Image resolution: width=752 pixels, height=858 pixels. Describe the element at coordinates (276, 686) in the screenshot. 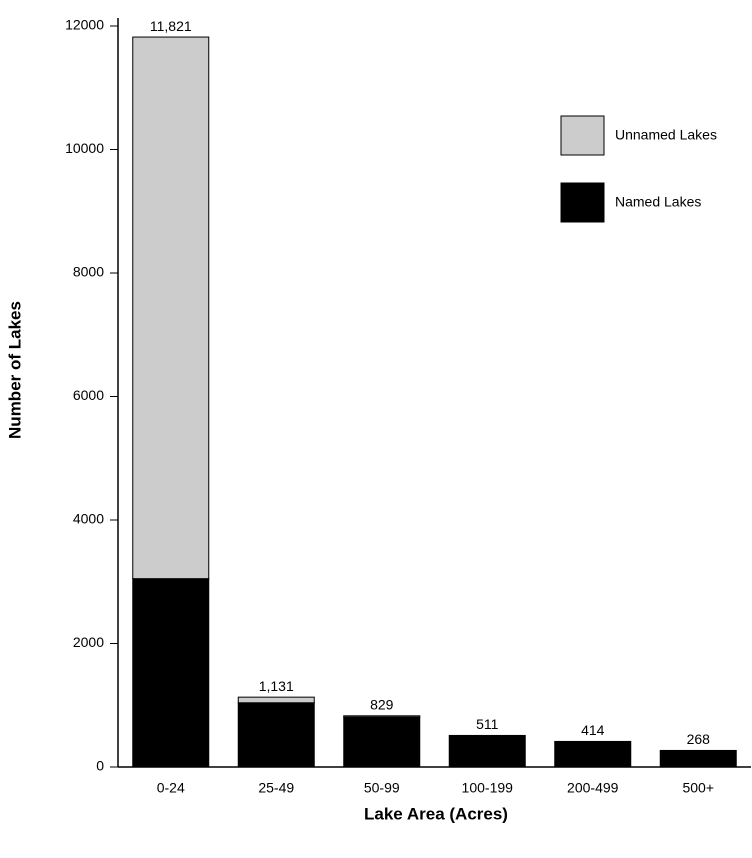

I see `total-label: 1,131` at that location.